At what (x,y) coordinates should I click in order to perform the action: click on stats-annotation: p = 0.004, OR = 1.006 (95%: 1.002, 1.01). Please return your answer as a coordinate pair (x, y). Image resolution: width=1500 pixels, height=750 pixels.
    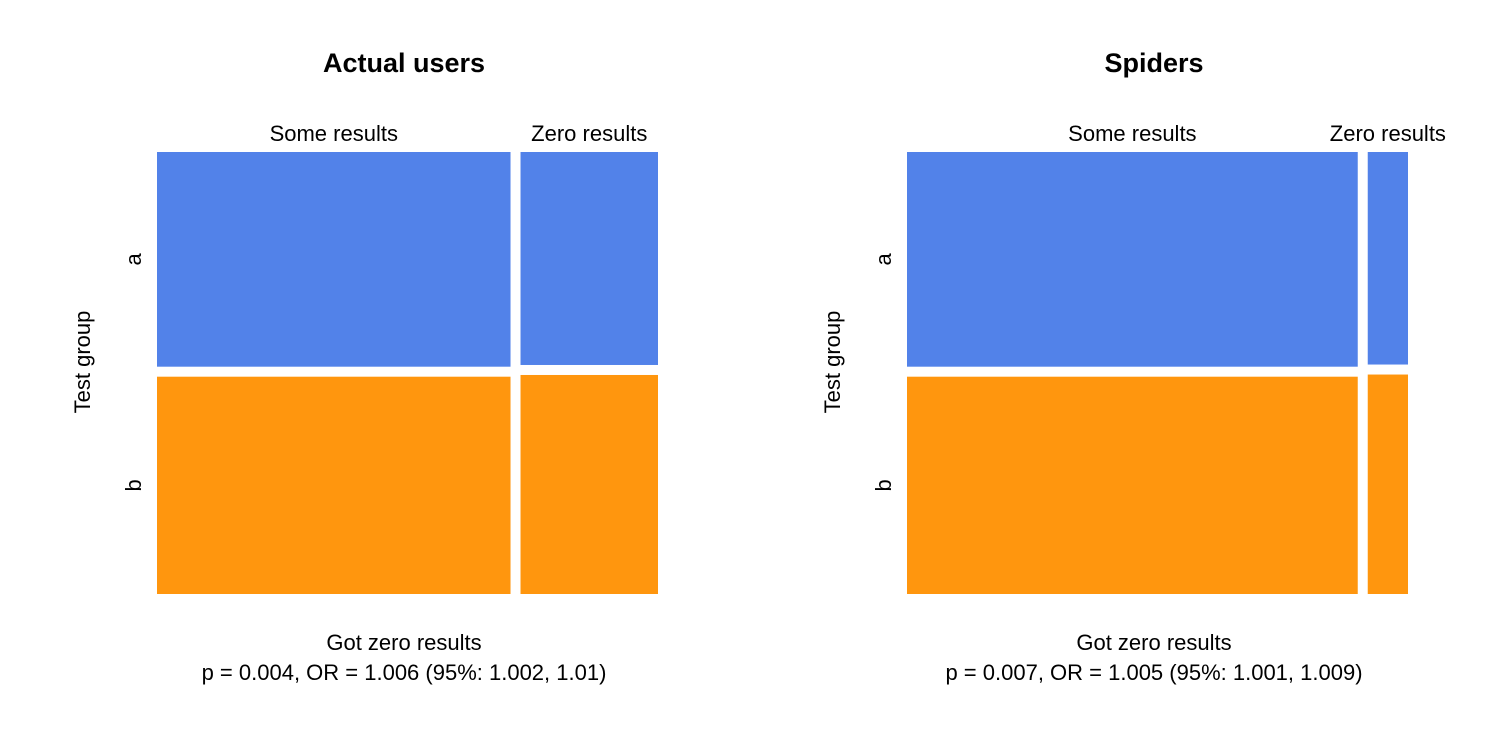
    Looking at the image, I should click on (404, 672).